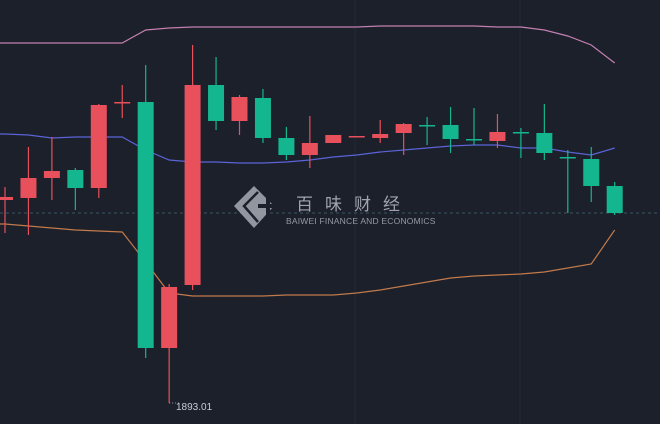 The height and width of the screenshot is (424, 660). I want to click on band-upper-line, so click(308, 44).